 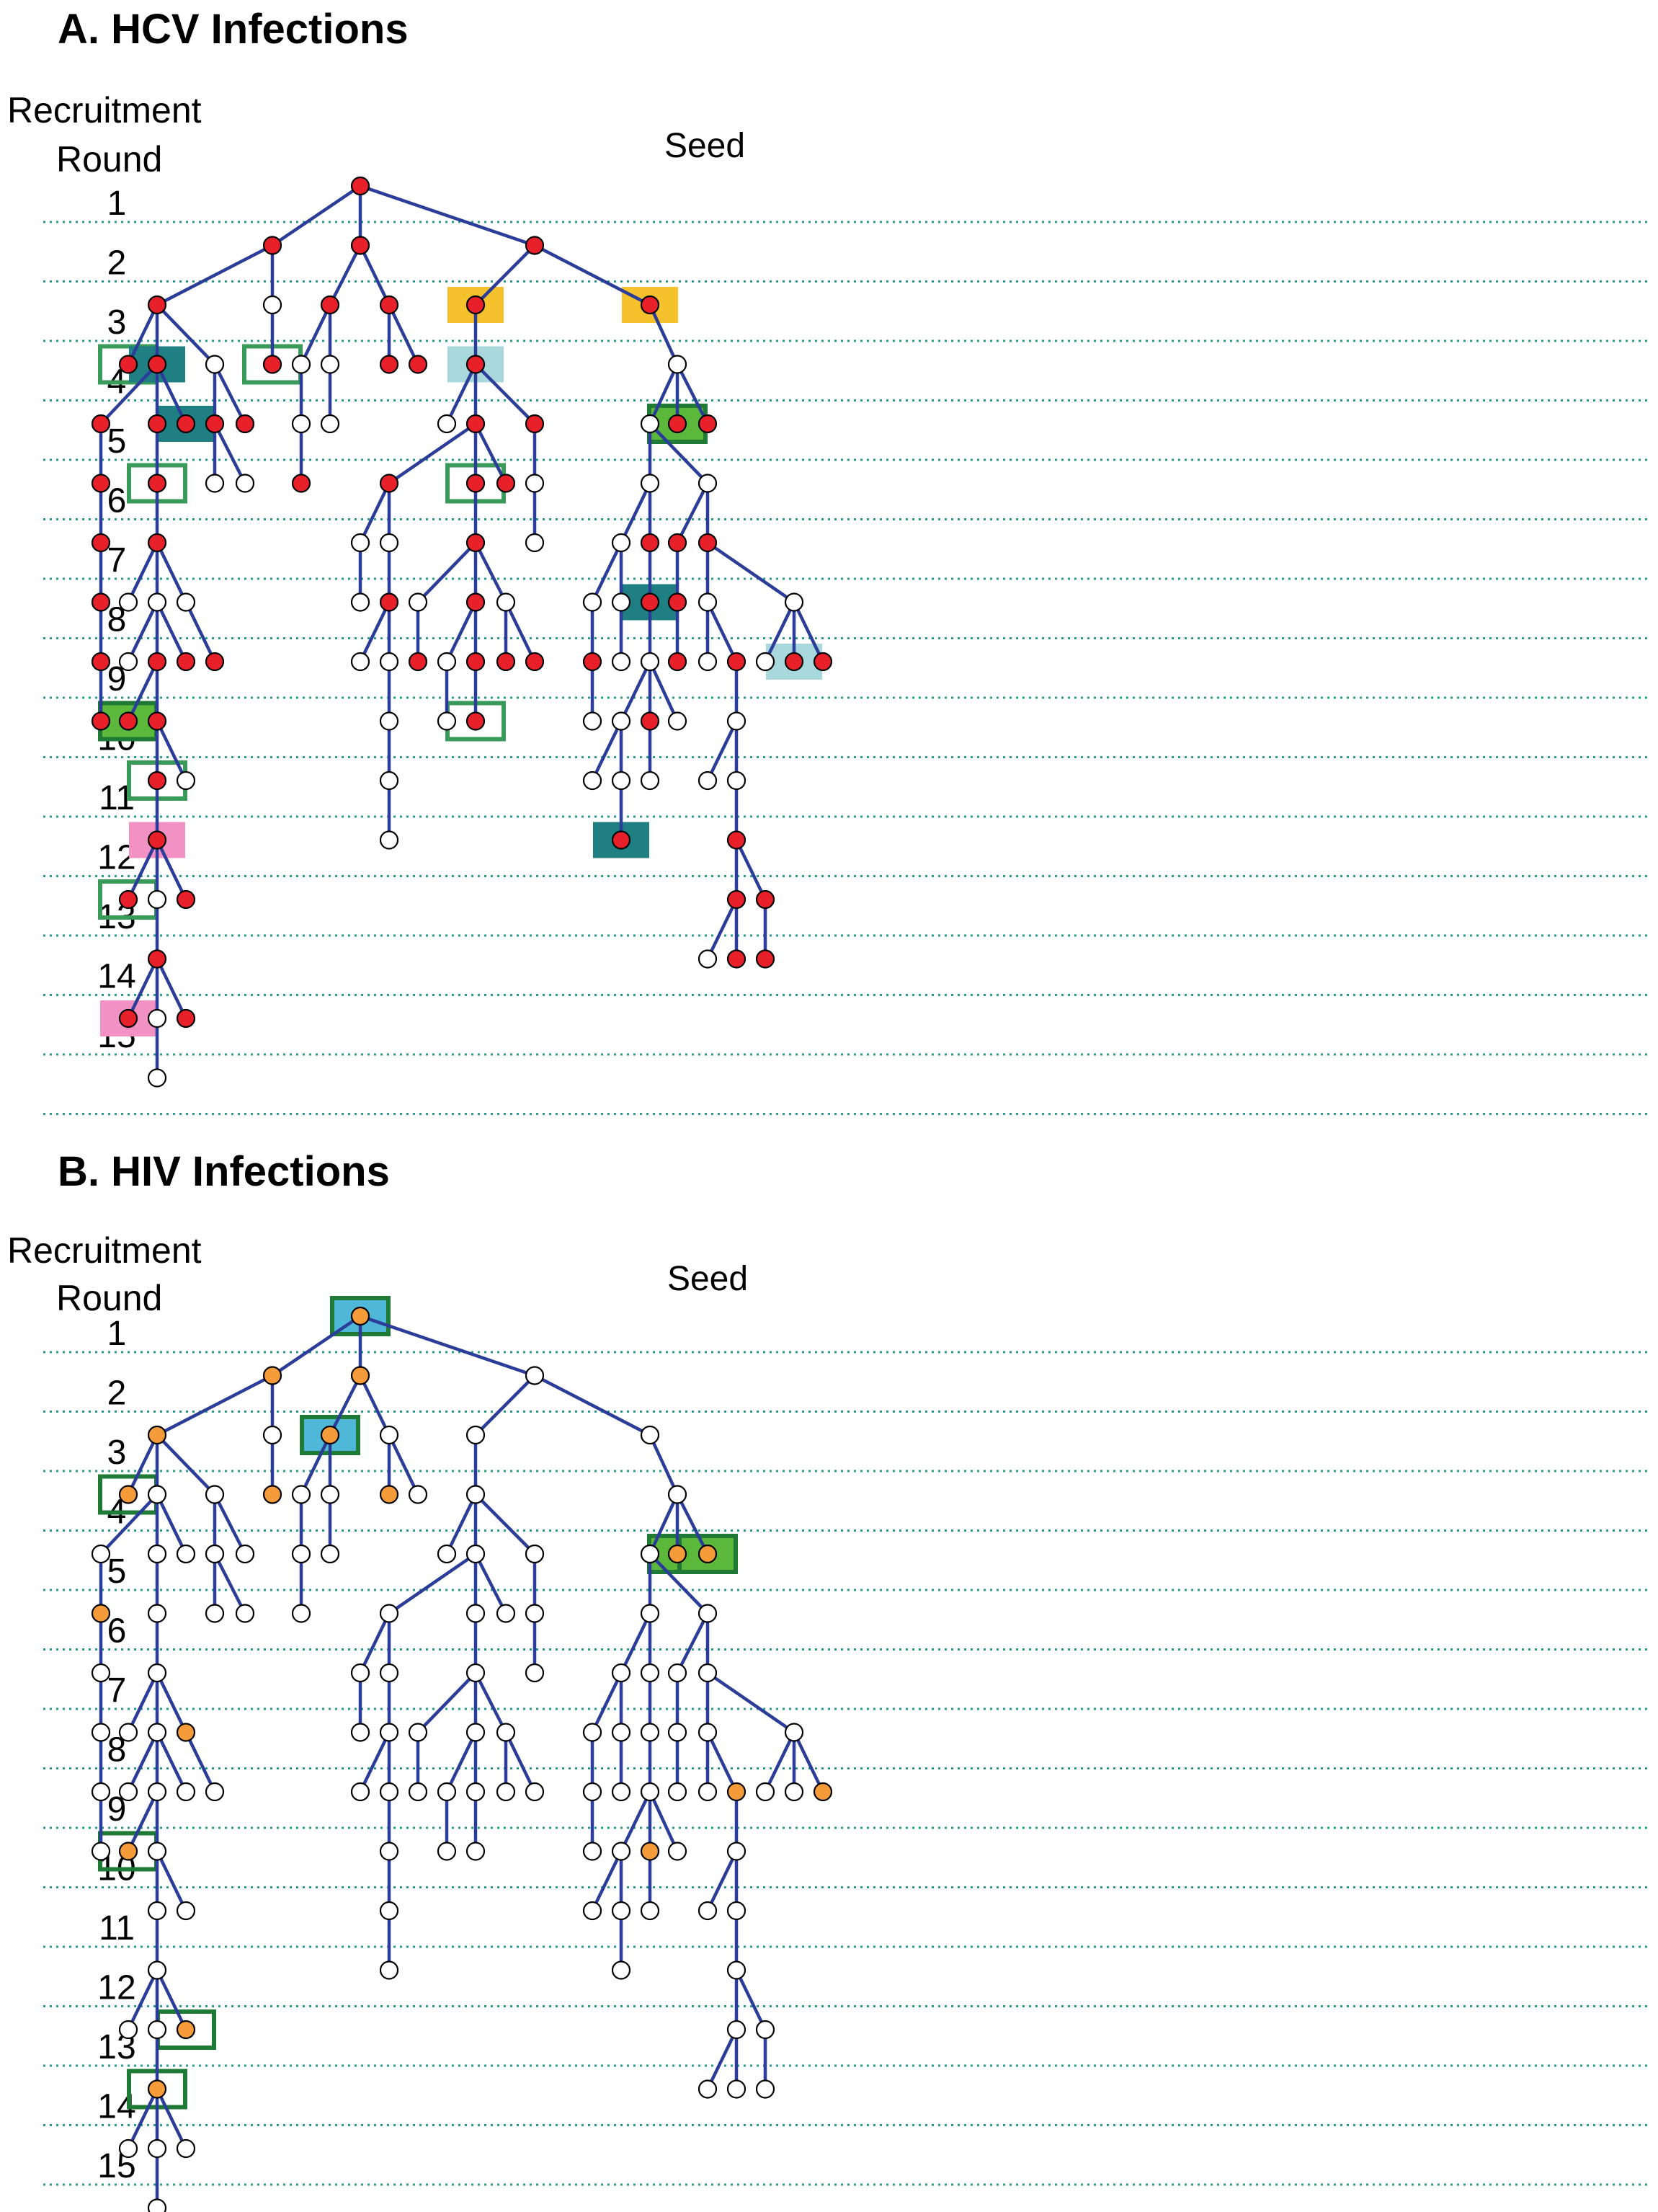 I want to click on b-node-A8a, so click(x=101, y=1792).